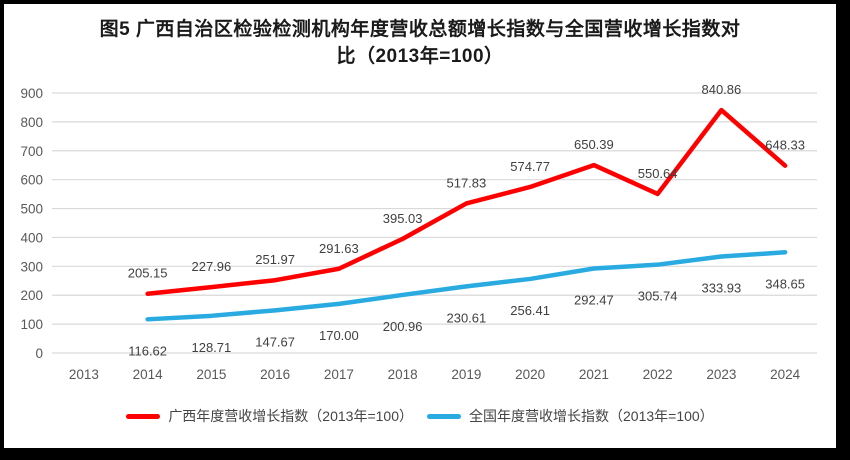  Describe the element at coordinates (339, 248) in the screenshot. I see `data-label: 291.63` at that location.